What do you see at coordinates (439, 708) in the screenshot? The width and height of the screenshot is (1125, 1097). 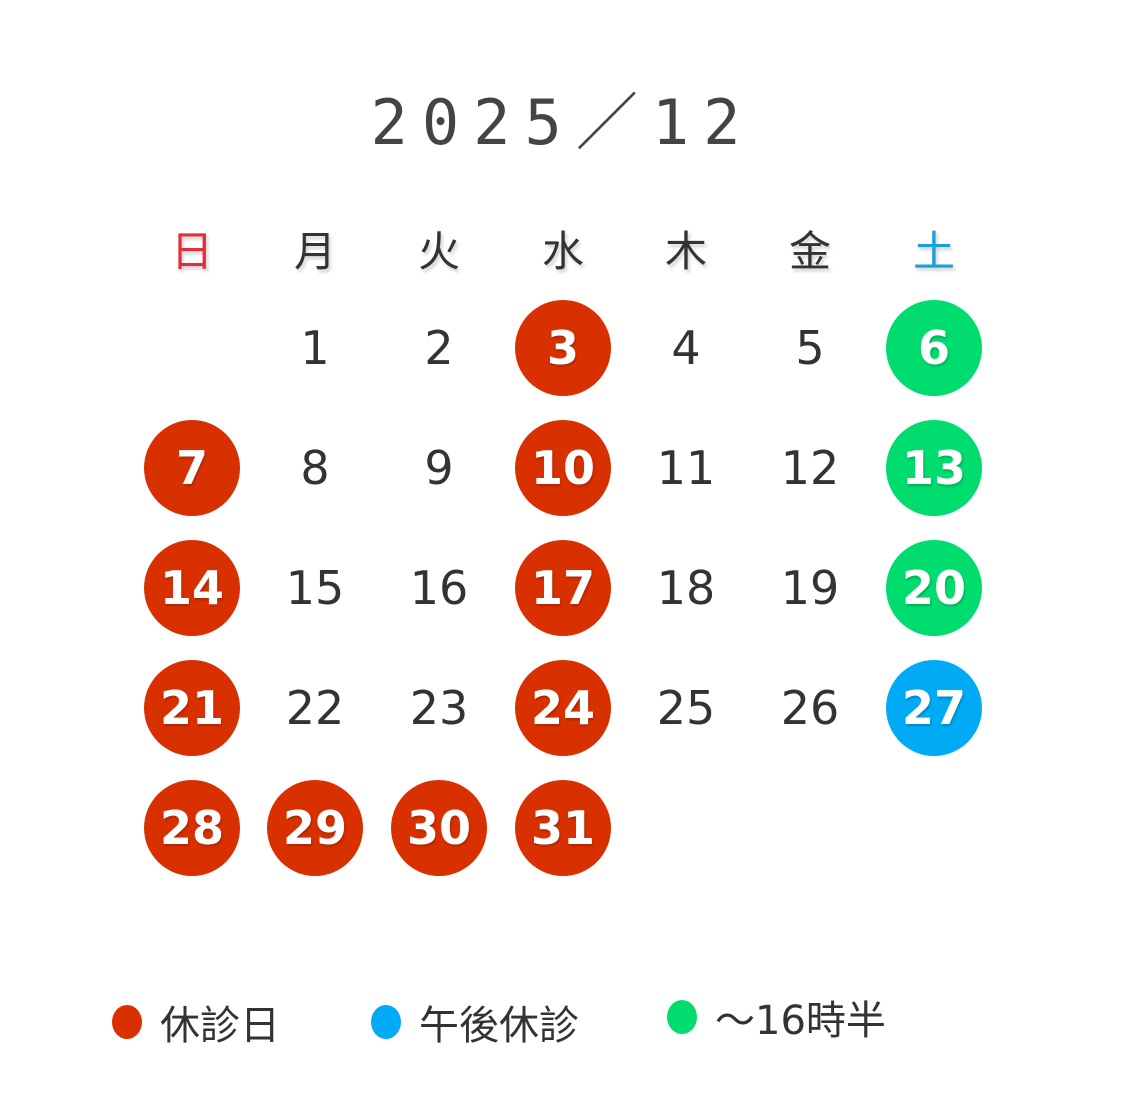 I see `day-cell: 23` at bounding box center [439, 708].